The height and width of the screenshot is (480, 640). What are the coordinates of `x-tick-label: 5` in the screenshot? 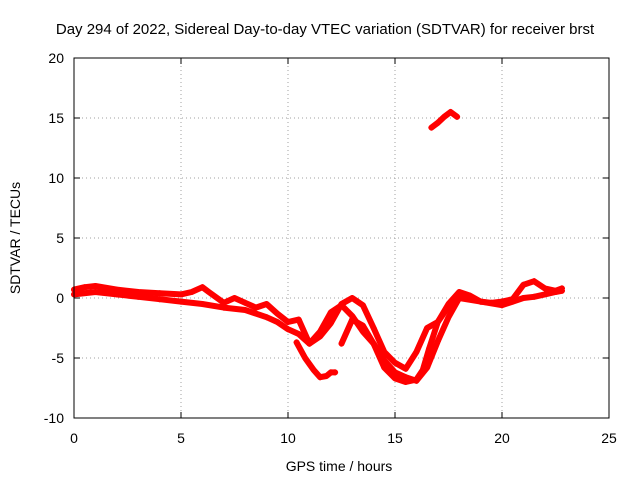 It's located at (181, 438).